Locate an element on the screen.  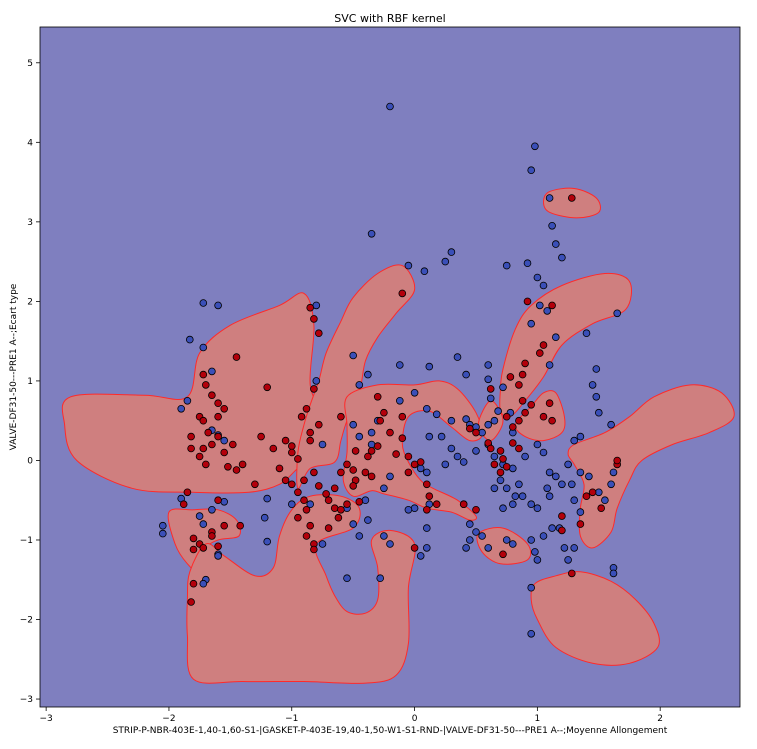
x-tick-label-5: 2 is located at coordinates (660, 719).